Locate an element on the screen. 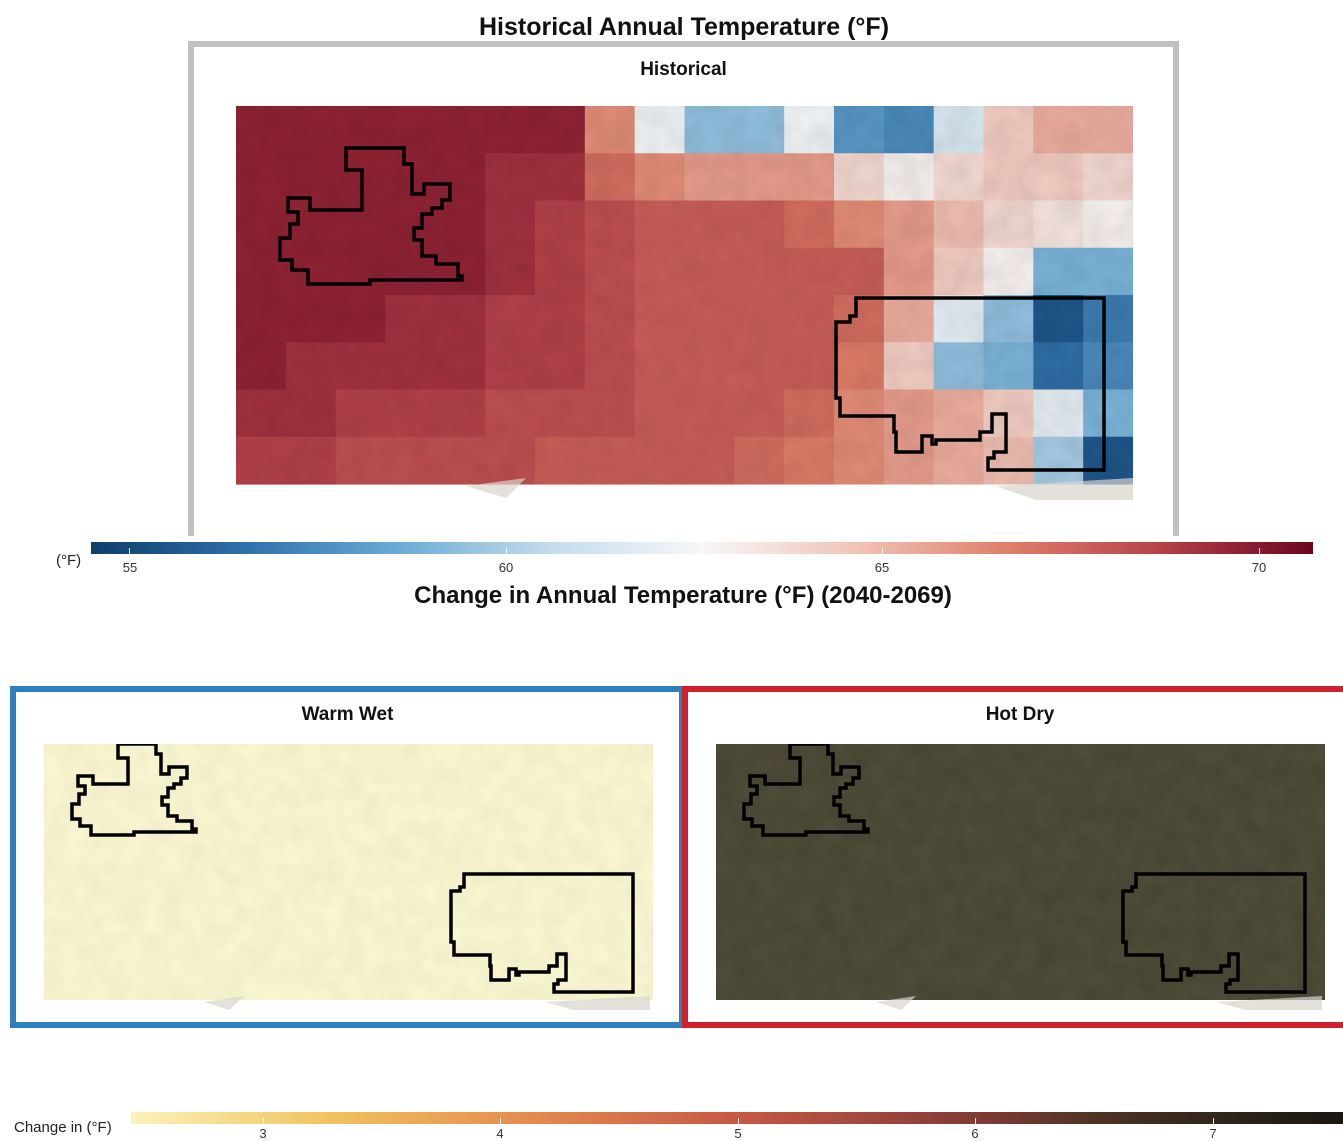  historical-tick-label: 55 is located at coordinates (130, 567).